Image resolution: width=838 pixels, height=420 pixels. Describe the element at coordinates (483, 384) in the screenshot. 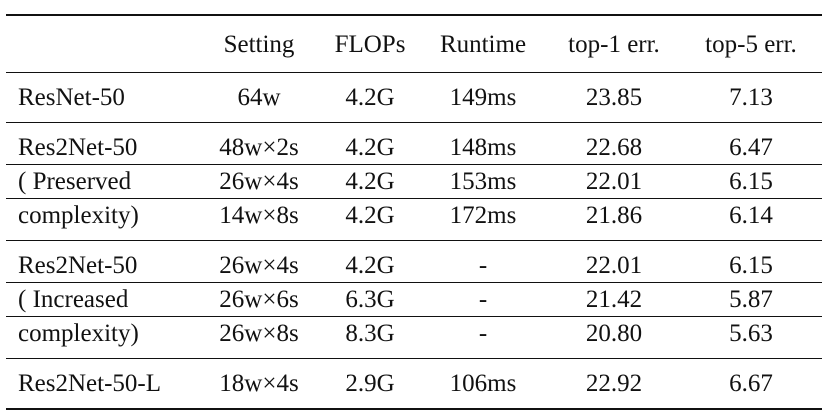

I see `runtime-cell: 106ms` at that location.